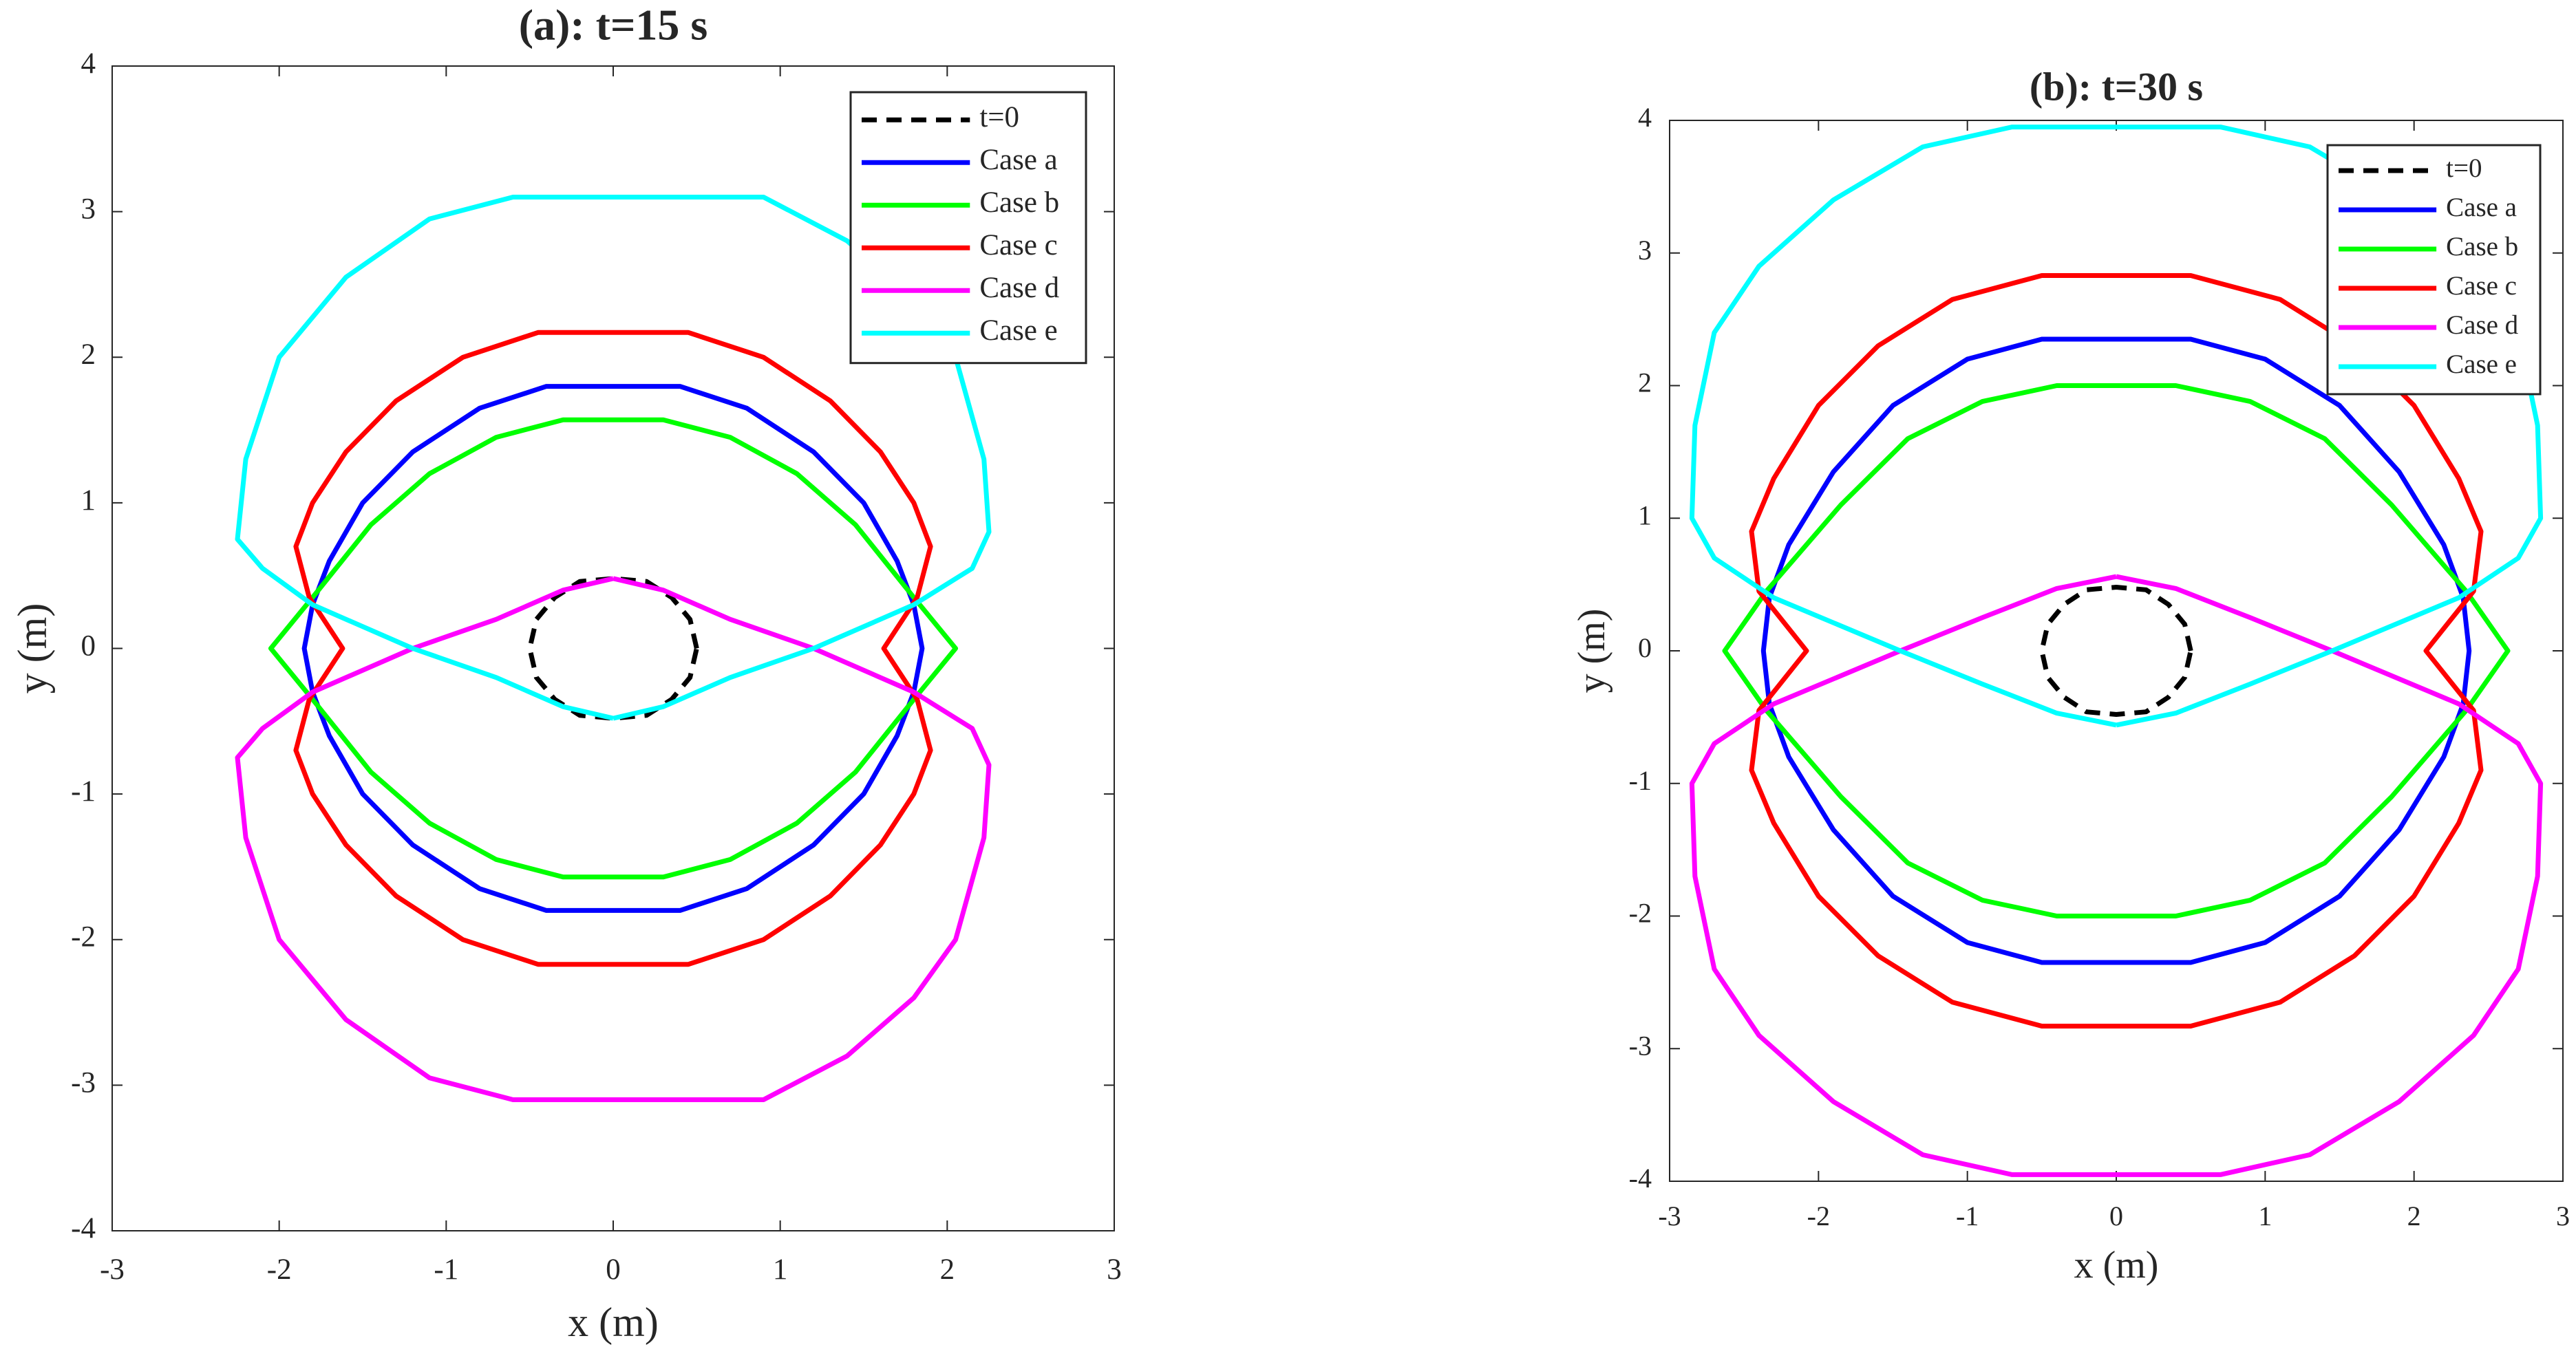 This screenshot has height=1367, width=2576. I want to click on chart-title: (a): t=15 s, so click(613, 25).